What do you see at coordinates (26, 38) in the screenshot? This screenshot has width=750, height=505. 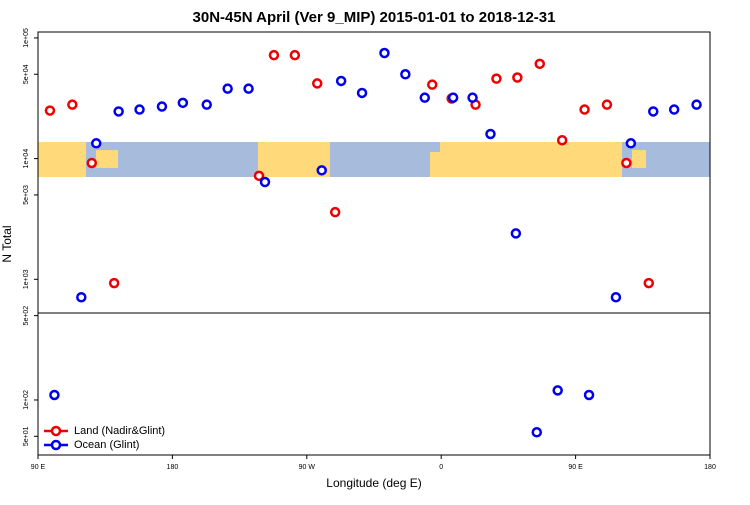 I see `y-tick-label: 1e+05` at bounding box center [26, 38].